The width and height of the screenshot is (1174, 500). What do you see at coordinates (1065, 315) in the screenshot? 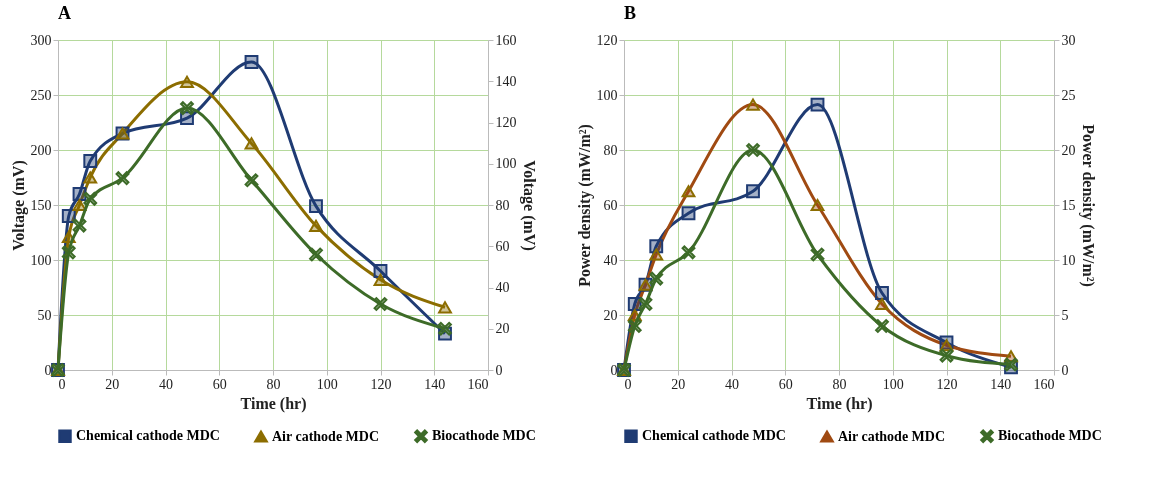
I see `y2-tick-label: 5` at bounding box center [1065, 315].